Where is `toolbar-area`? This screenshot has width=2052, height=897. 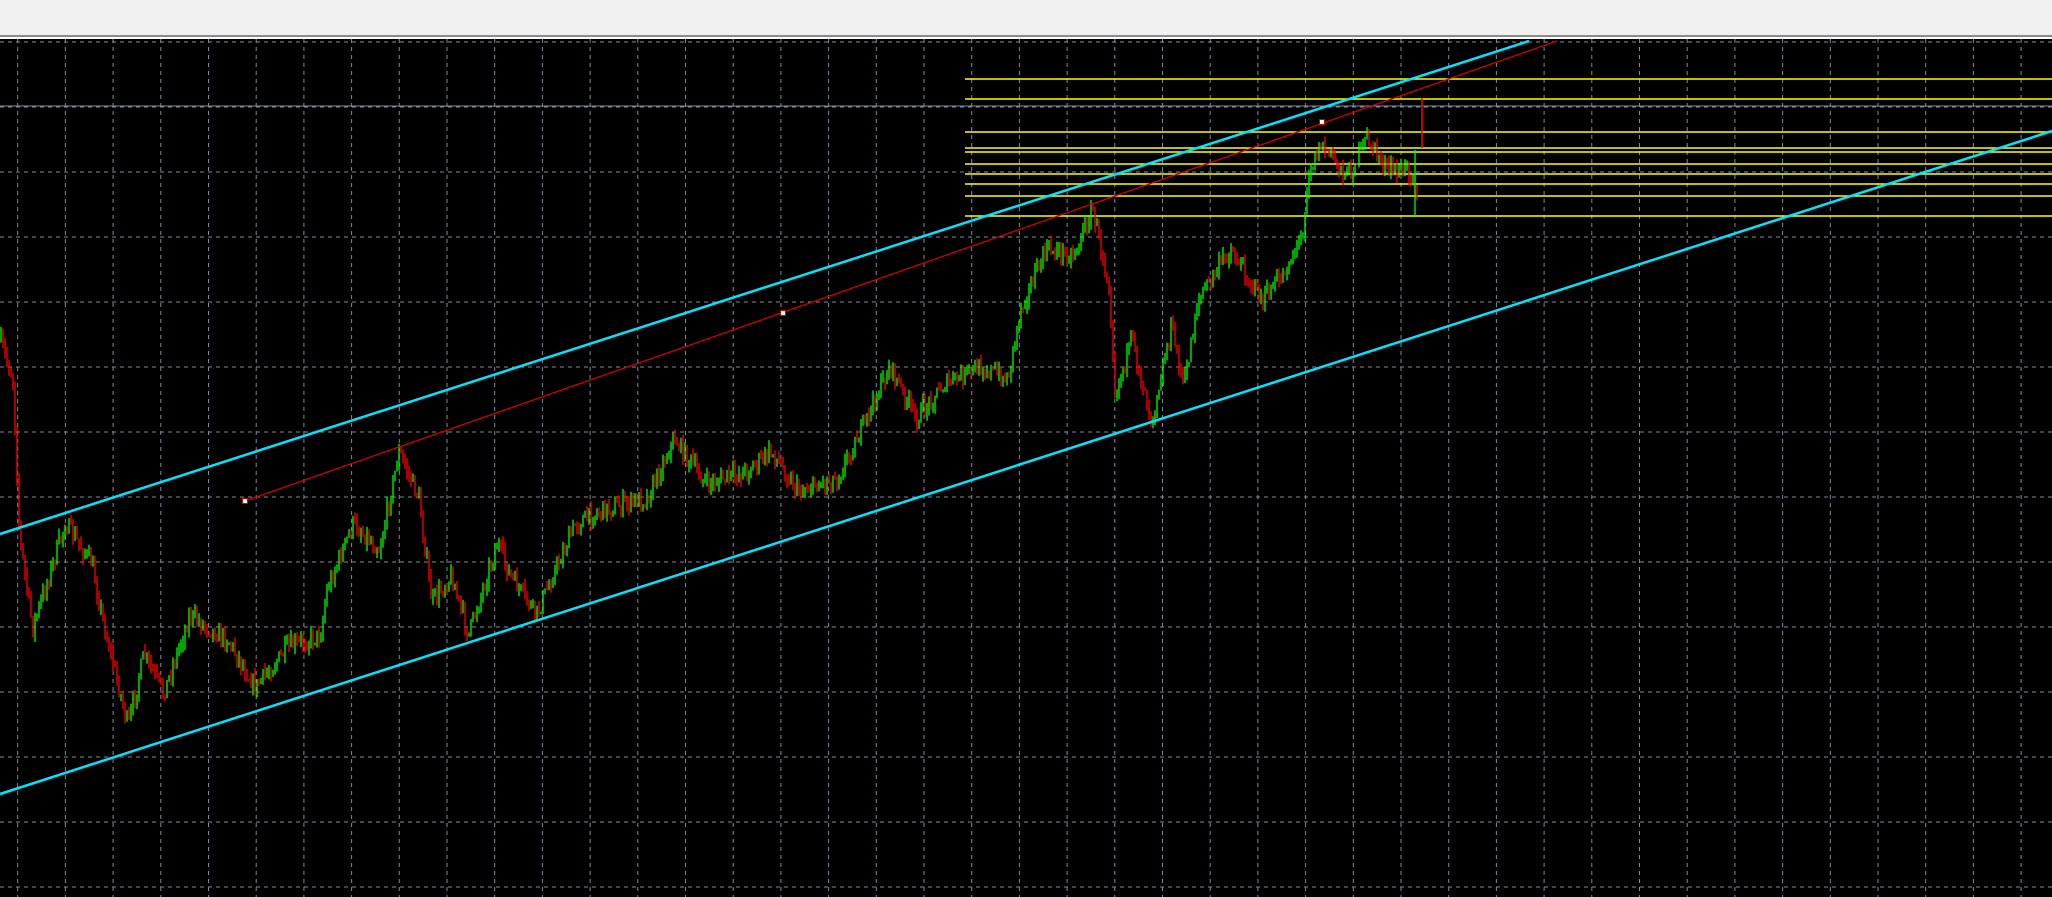
toolbar-area is located at coordinates (1026, 18).